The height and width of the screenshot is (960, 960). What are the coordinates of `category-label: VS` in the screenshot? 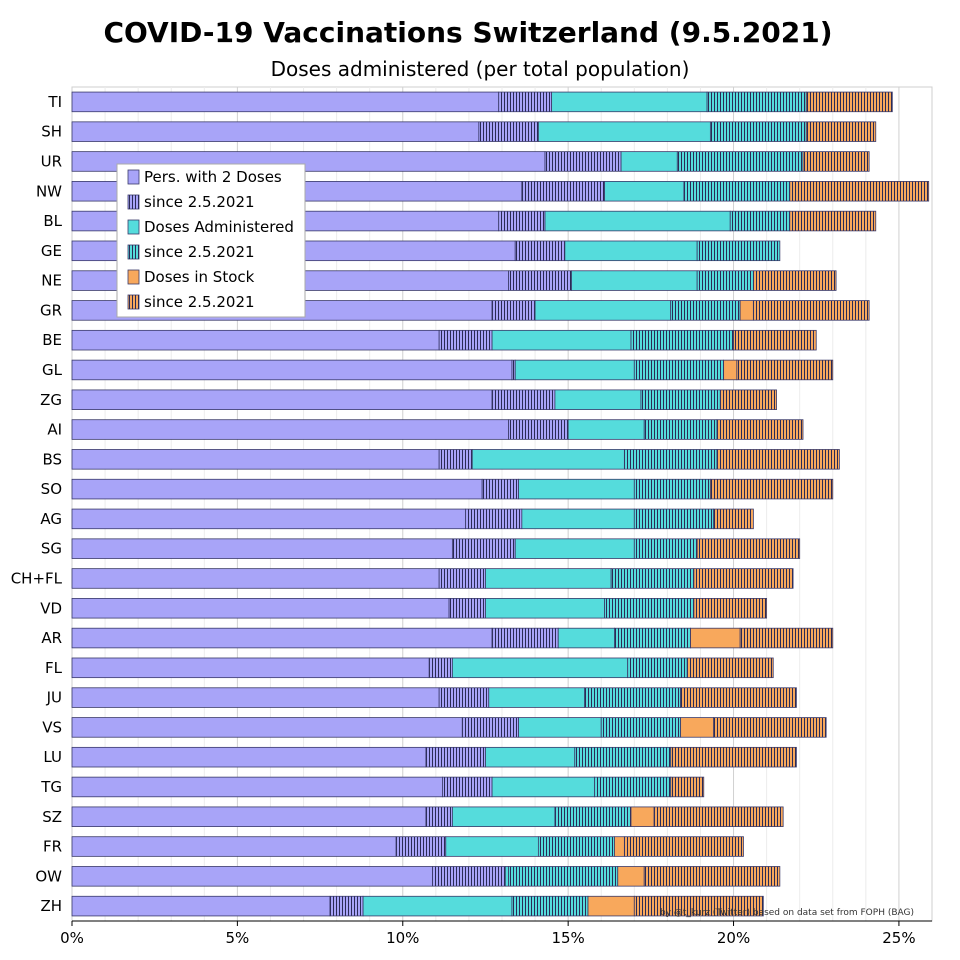 It's located at (52, 727).